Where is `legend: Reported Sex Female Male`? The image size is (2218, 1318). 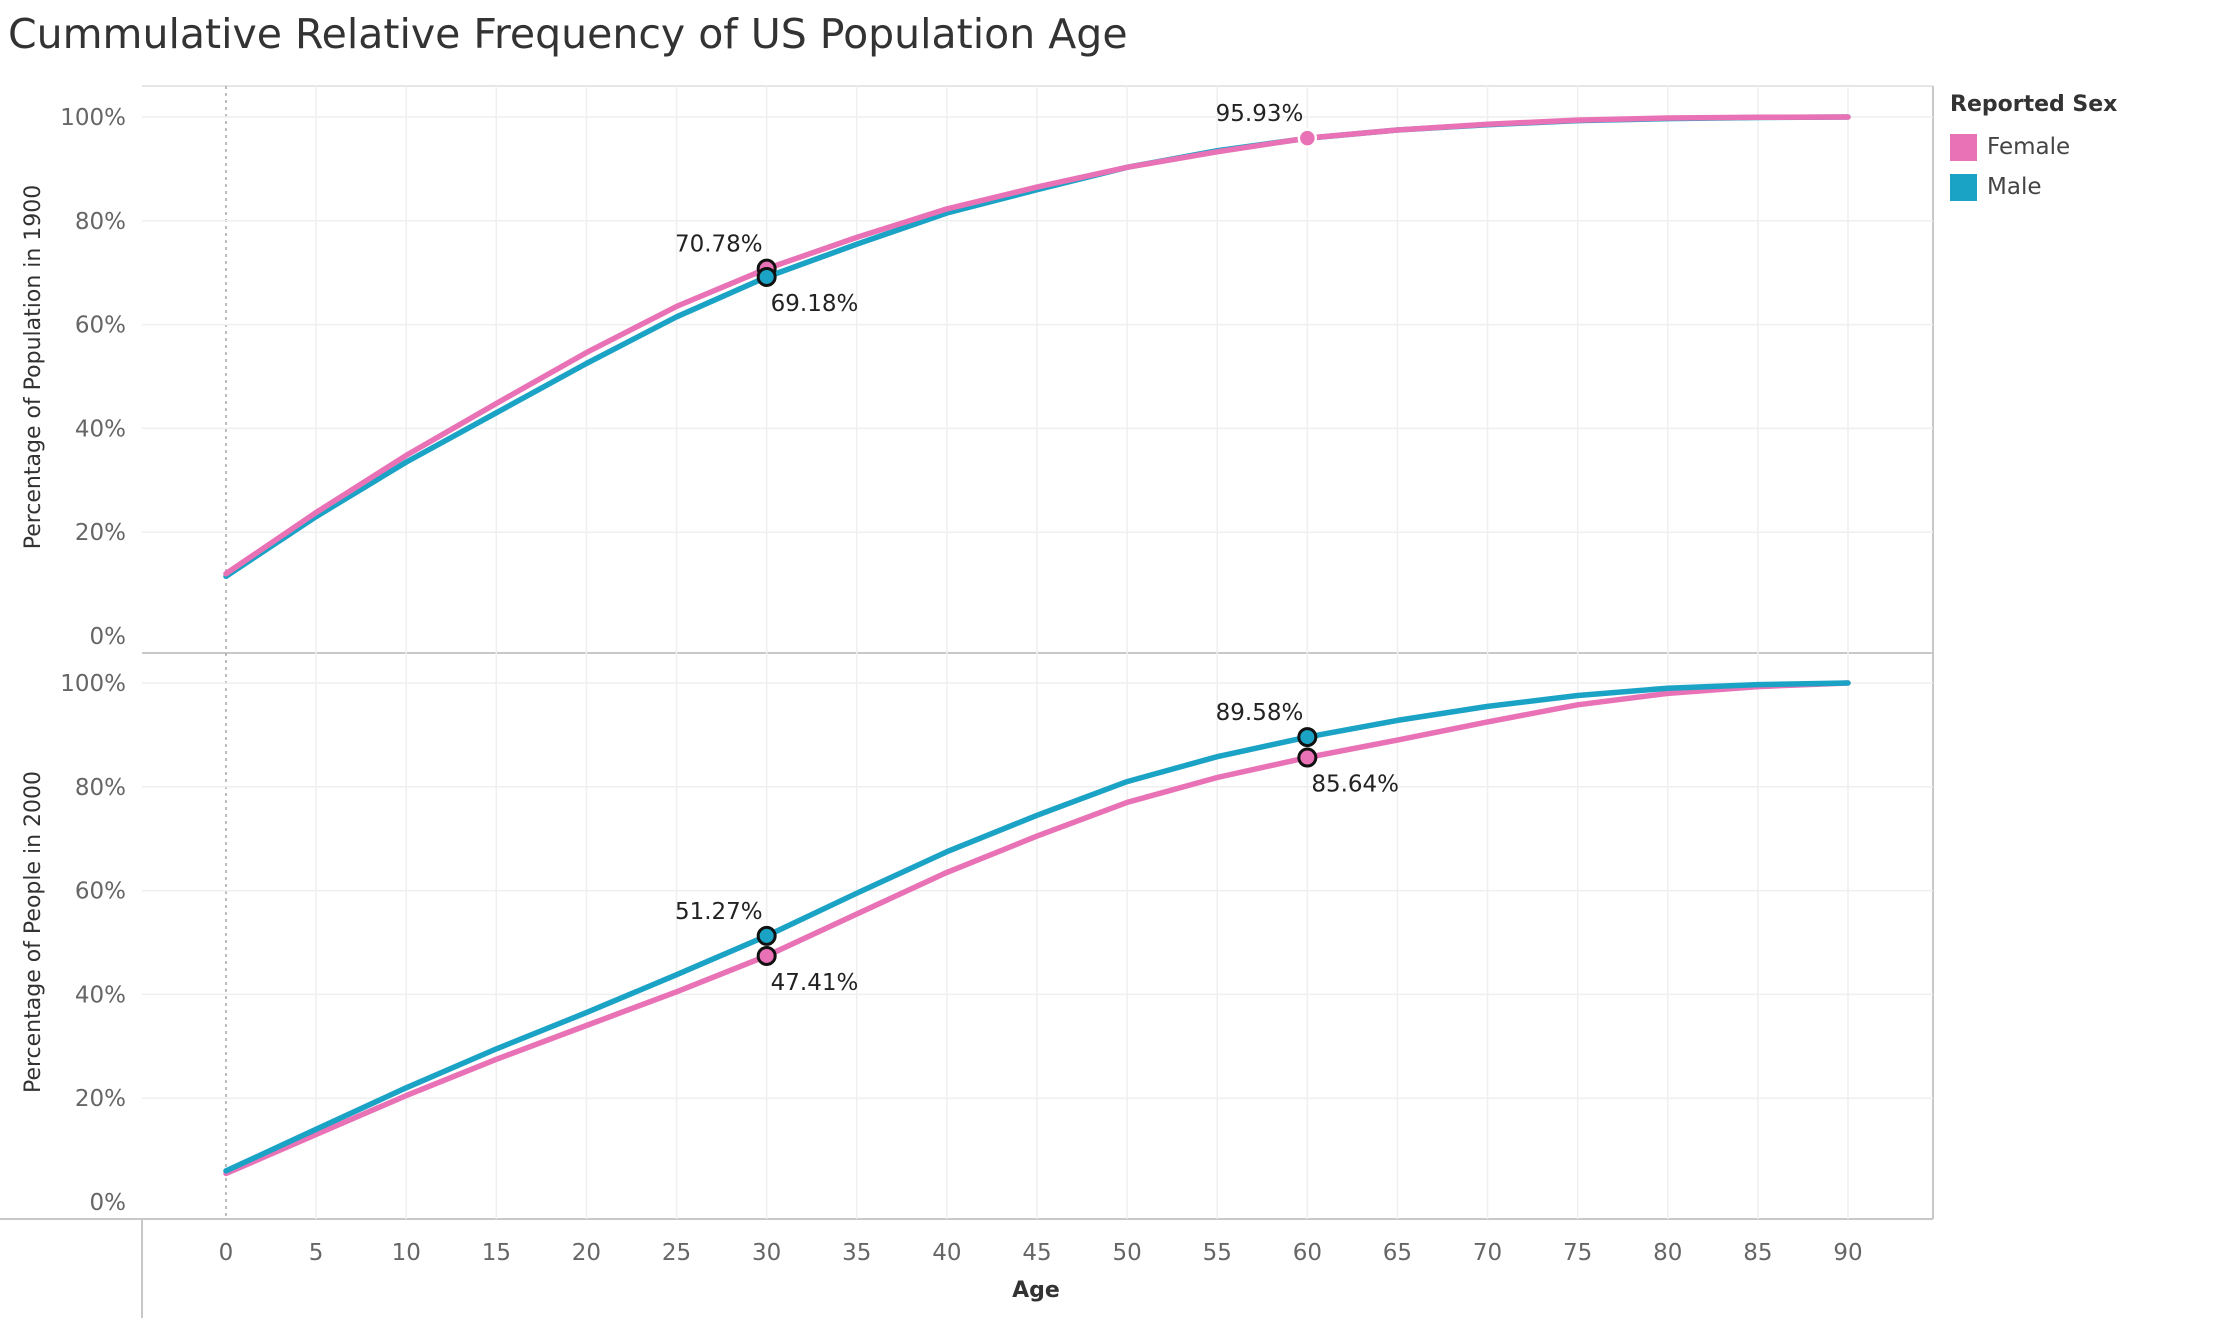 legend: Reported Sex Female Male is located at coordinates (2033, 149).